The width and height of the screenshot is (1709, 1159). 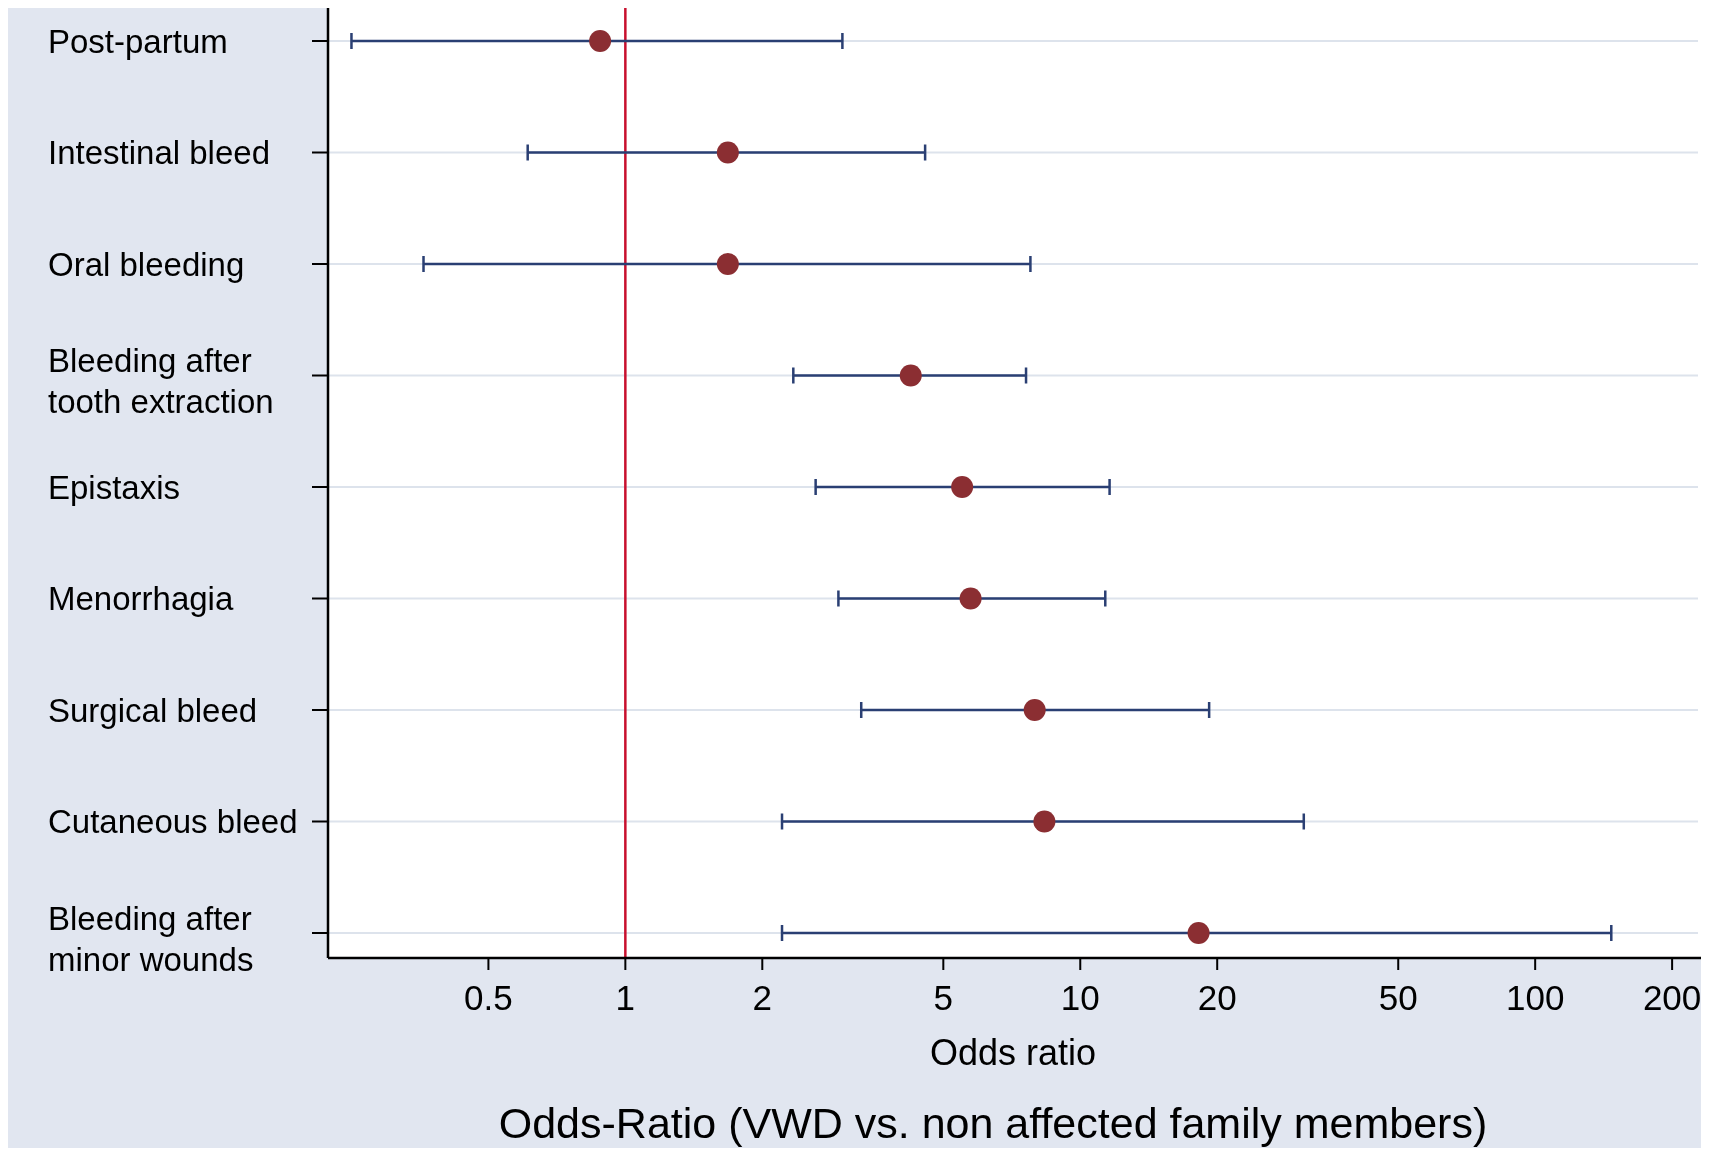 I want to click on x-tick-label: 5, so click(x=943, y=997).